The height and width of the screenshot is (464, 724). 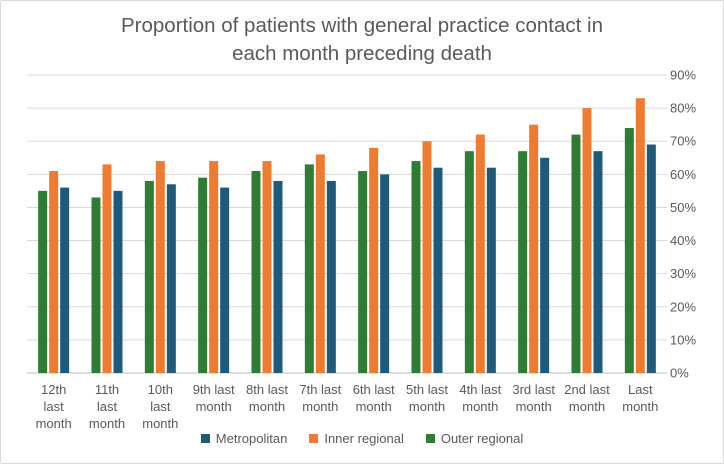 What do you see at coordinates (683, 108) in the screenshot?
I see `y-tick-label: 80%` at bounding box center [683, 108].